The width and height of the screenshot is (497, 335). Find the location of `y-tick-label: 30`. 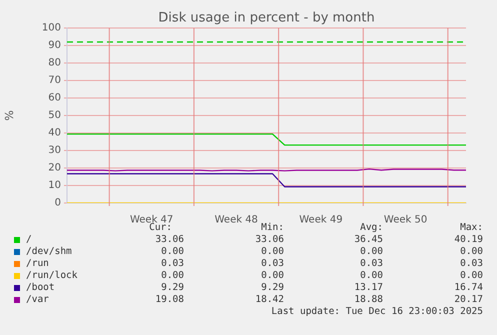

y-tick-label: 30 is located at coordinates (54, 150).